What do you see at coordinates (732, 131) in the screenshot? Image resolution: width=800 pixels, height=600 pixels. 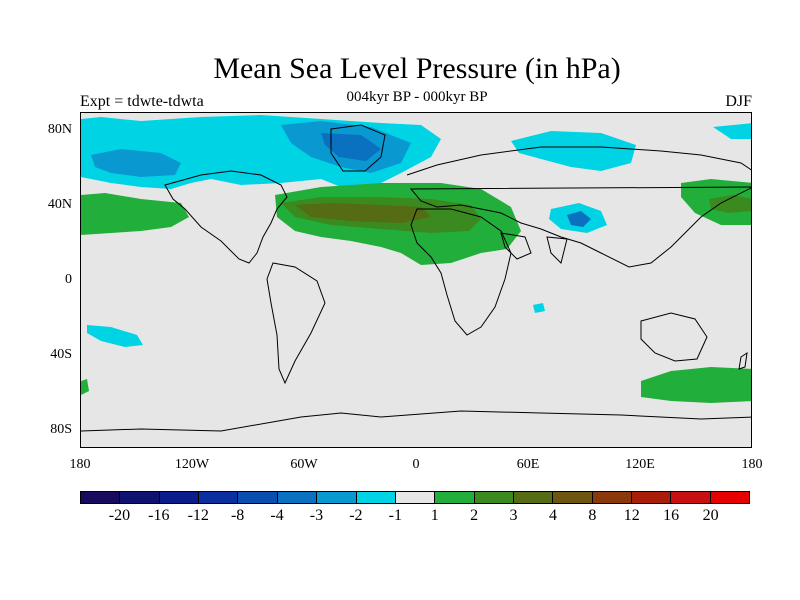 I see `map-region-east-arctic-cyan` at bounding box center [732, 131].